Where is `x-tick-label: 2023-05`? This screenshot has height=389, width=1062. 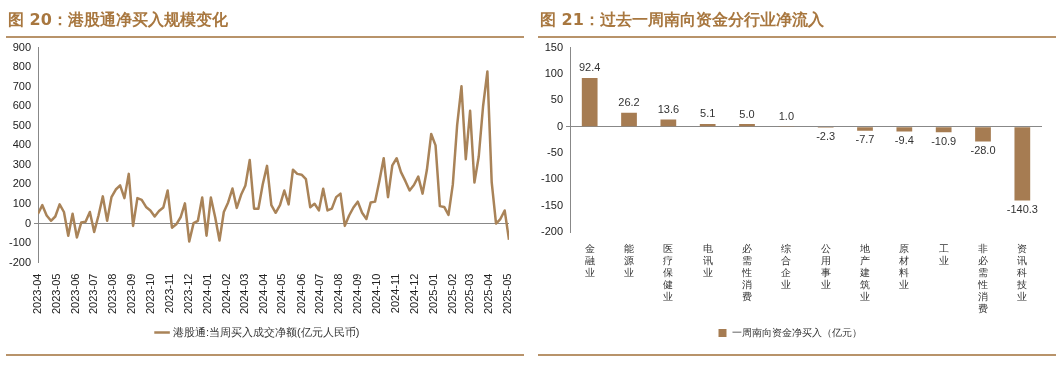
x-tick-label: 2023-05 is located at coordinates (55, 294).